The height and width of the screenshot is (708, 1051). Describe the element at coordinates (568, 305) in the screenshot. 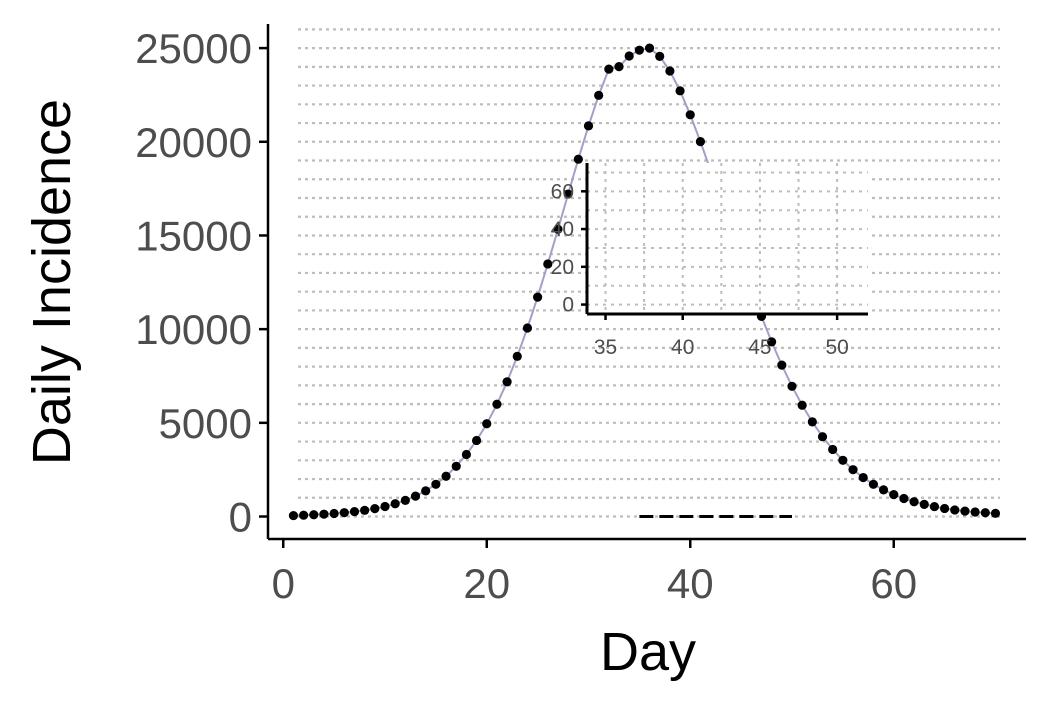

I see `inset-y-tick-label: 0` at that location.